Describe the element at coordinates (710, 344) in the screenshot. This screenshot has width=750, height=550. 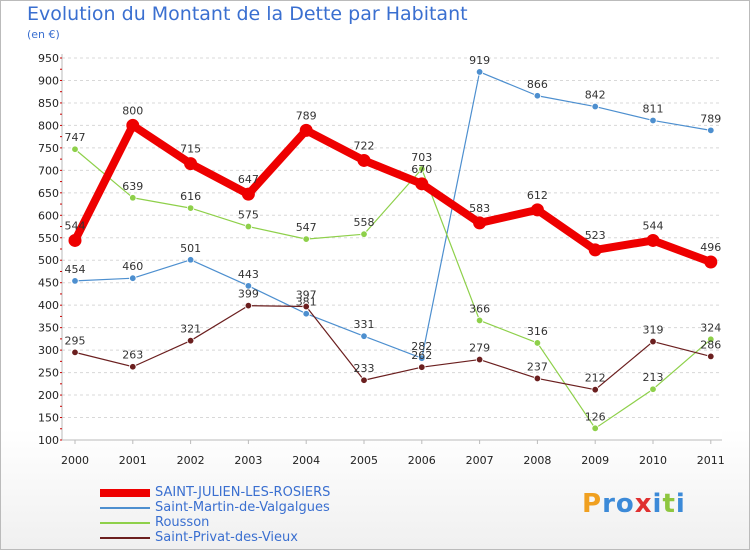
I see `data-label-saint-privat-des-vieux: 286` at that location.